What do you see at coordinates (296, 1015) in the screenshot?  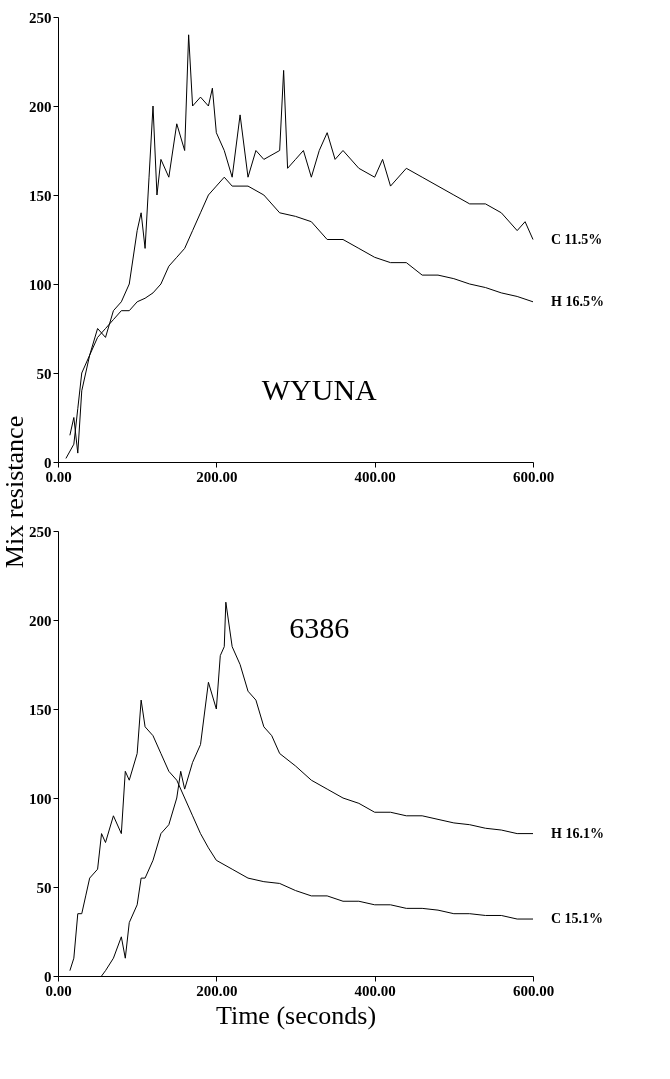 I see `x-axis-title: Time (seconds)` at bounding box center [296, 1015].